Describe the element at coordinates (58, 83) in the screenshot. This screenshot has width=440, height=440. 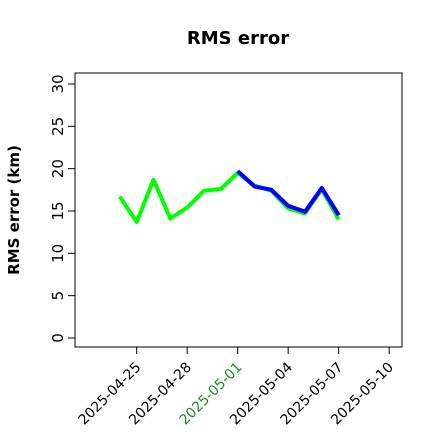
I see `y-tick-label: 30` at that location.